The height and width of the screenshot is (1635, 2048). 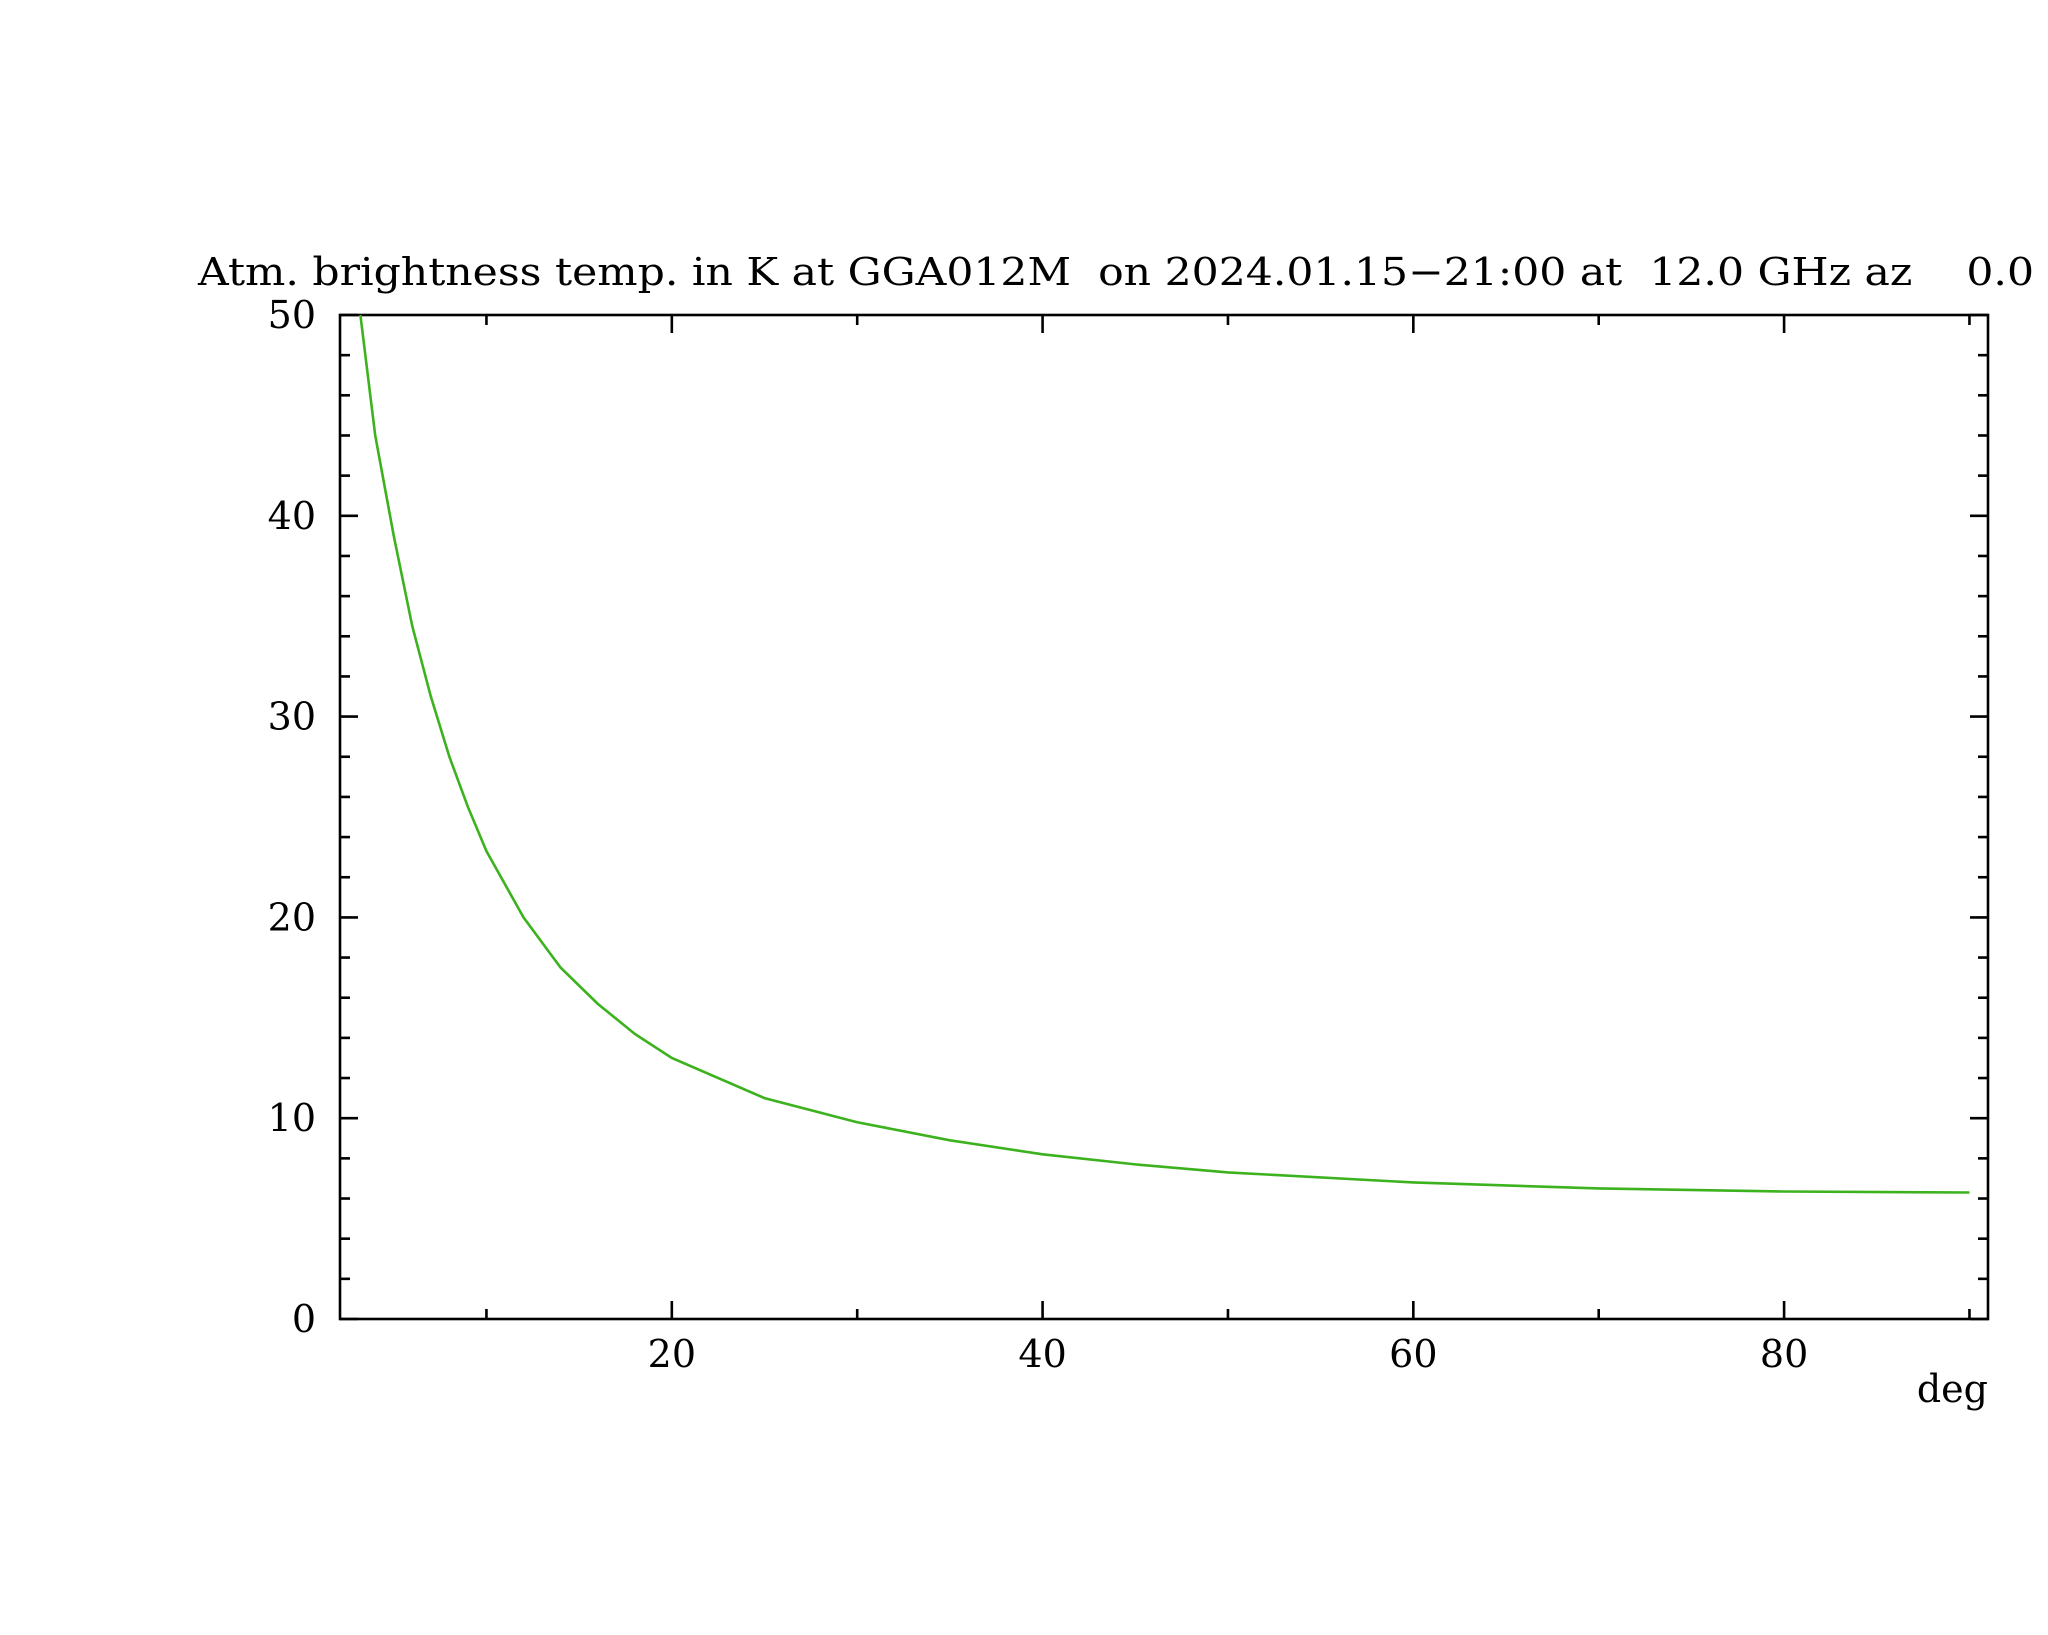 What do you see at coordinates (292, 1118) in the screenshot?
I see `y-tick-label: 10` at bounding box center [292, 1118].